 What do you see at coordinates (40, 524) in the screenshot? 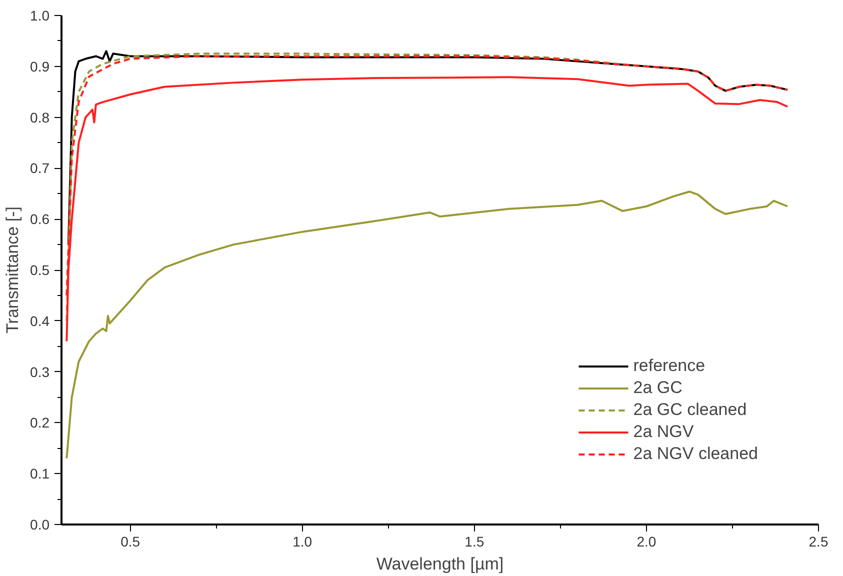
I see `y-tick-label: 0.0` at bounding box center [40, 524].